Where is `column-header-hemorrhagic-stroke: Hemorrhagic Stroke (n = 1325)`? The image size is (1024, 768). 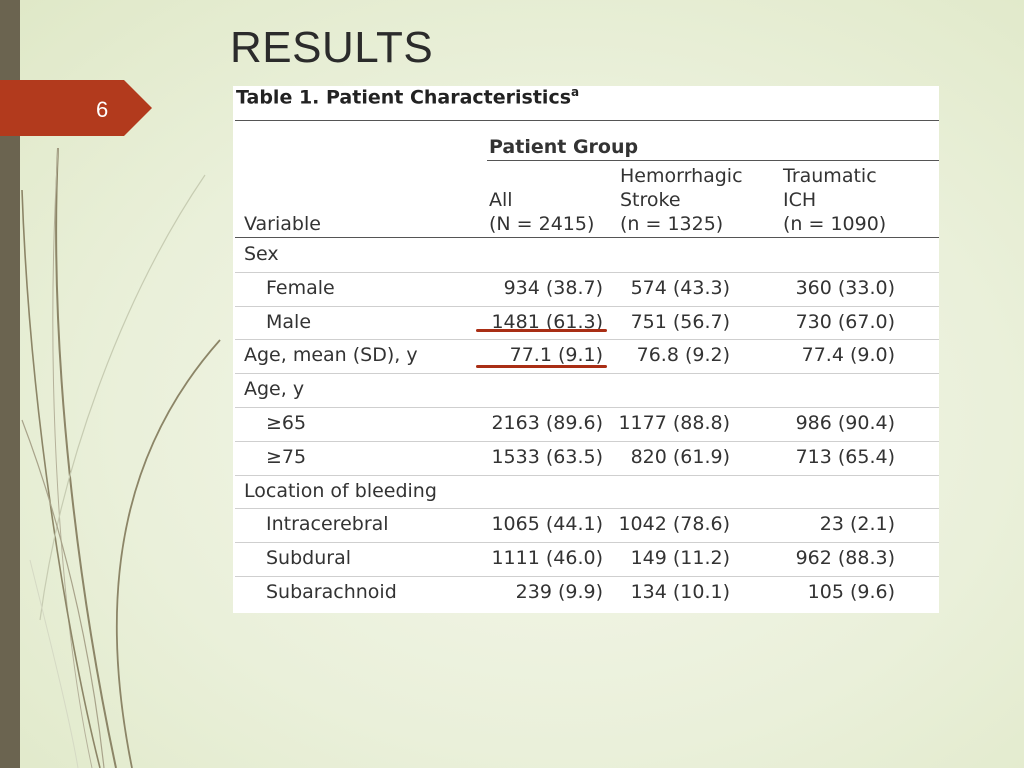
column-header-hemorrhagic-stroke: Hemorrhagic Stroke (n = 1325) is located at coordinates (681, 200).